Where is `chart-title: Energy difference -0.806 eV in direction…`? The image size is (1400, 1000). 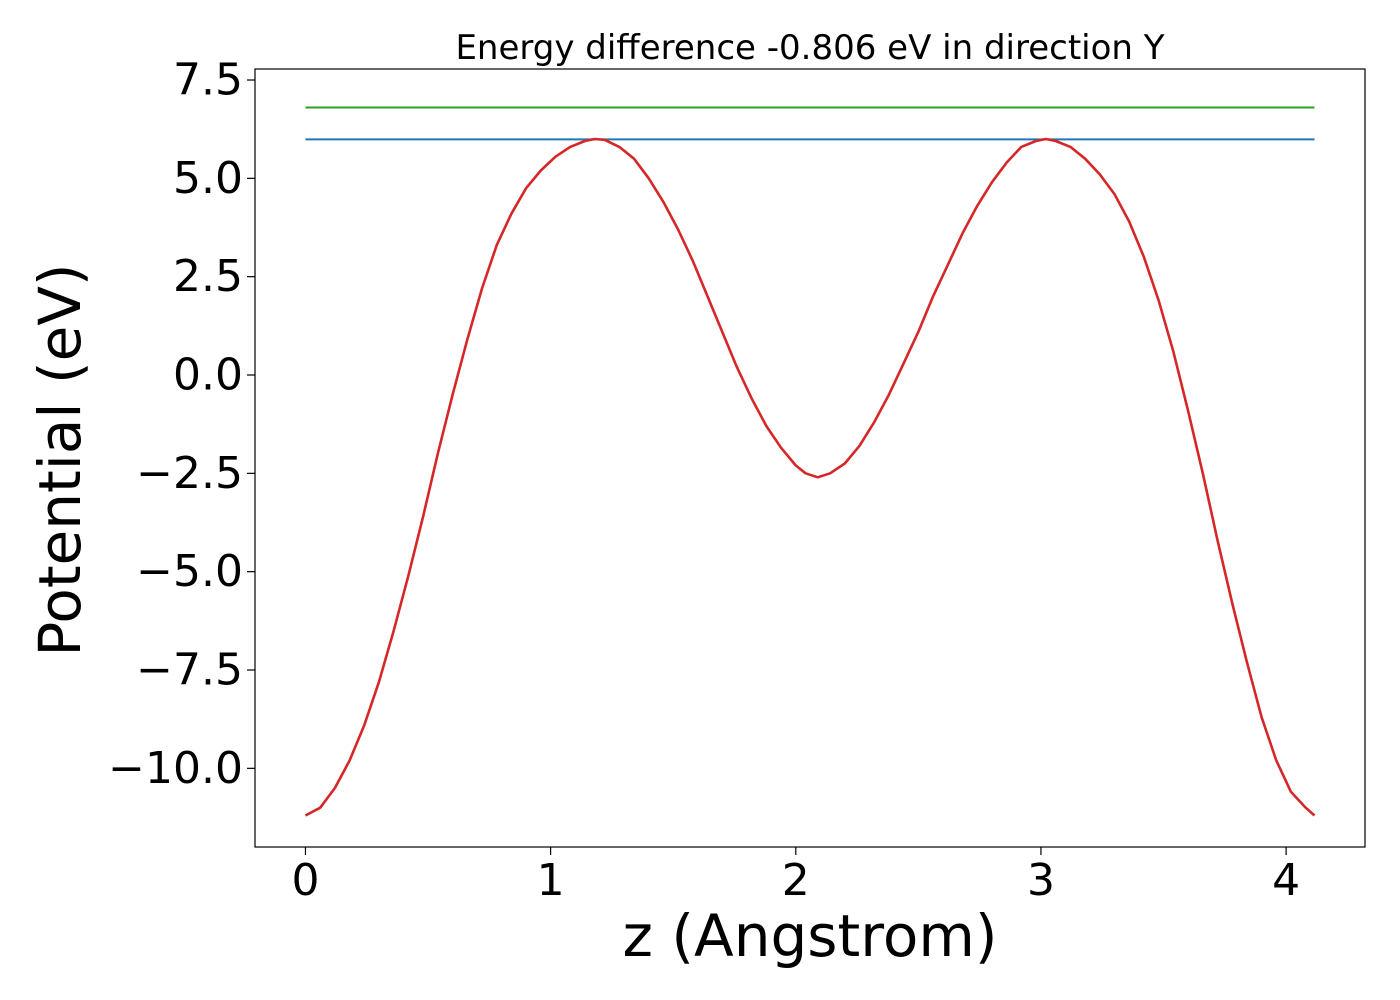 chart-title: Energy difference -0.806 eV in direction… is located at coordinates (809, 48).